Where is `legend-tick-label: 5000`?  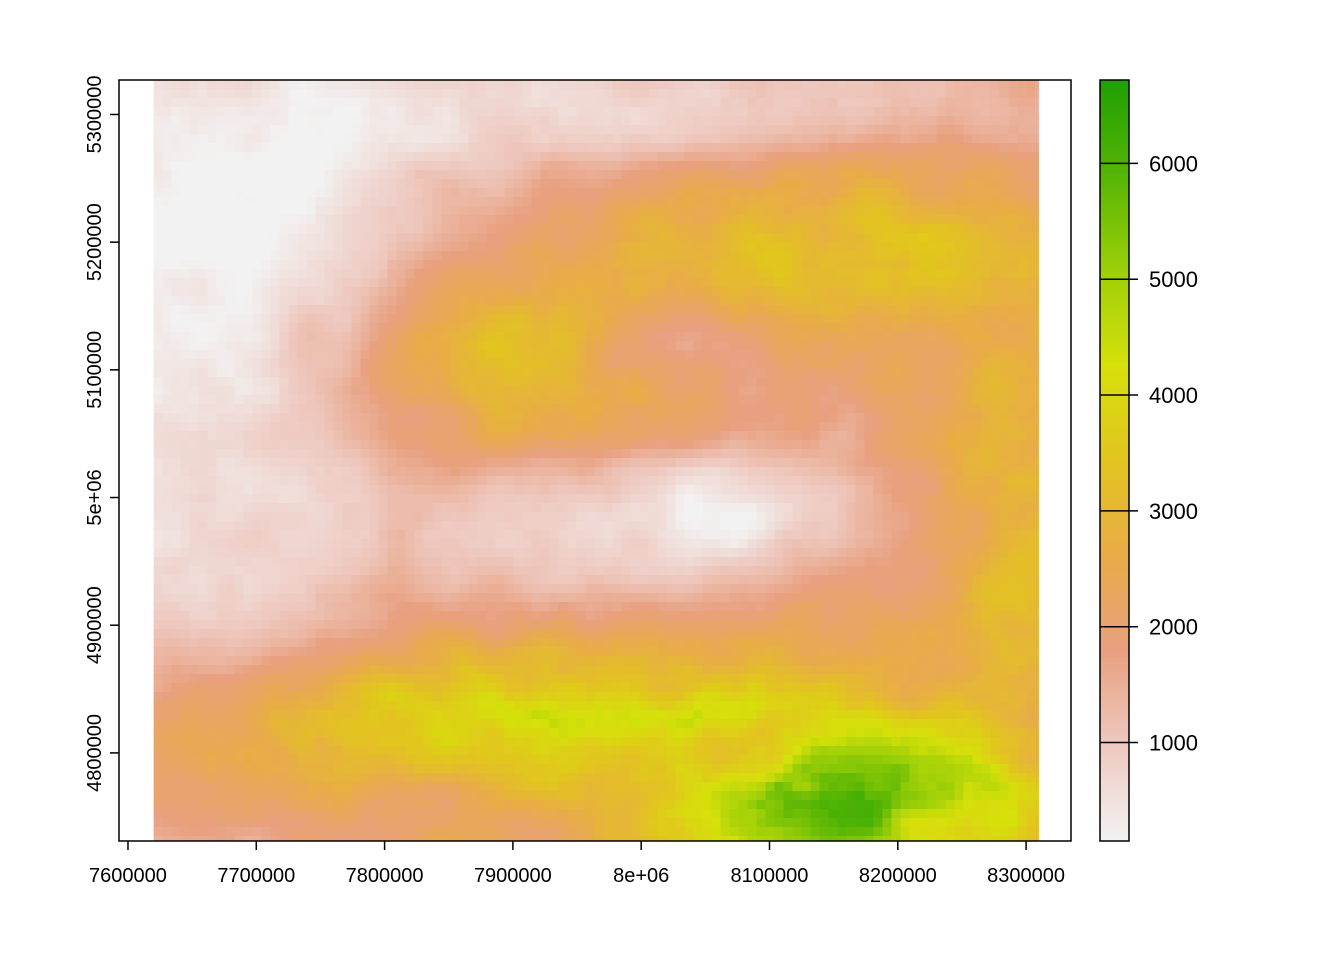 legend-tick-label: 5000 is located at coordinates (1173, 279).